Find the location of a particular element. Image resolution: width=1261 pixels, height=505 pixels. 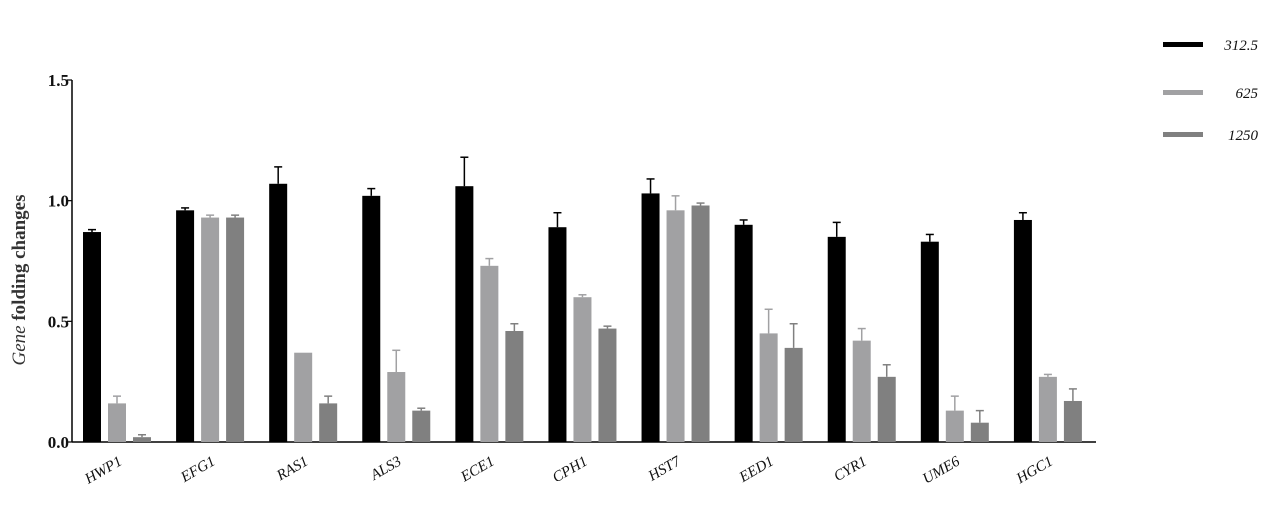

y-tick-label: 0.0 is located at coordinates (58, 442).